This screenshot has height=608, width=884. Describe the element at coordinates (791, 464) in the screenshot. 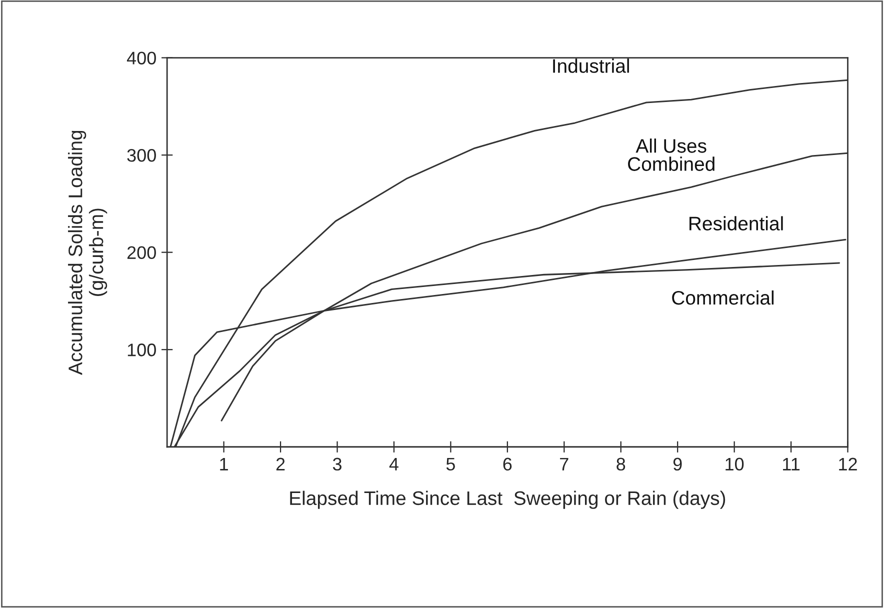

I see `x-tick-label: 11` at that location.